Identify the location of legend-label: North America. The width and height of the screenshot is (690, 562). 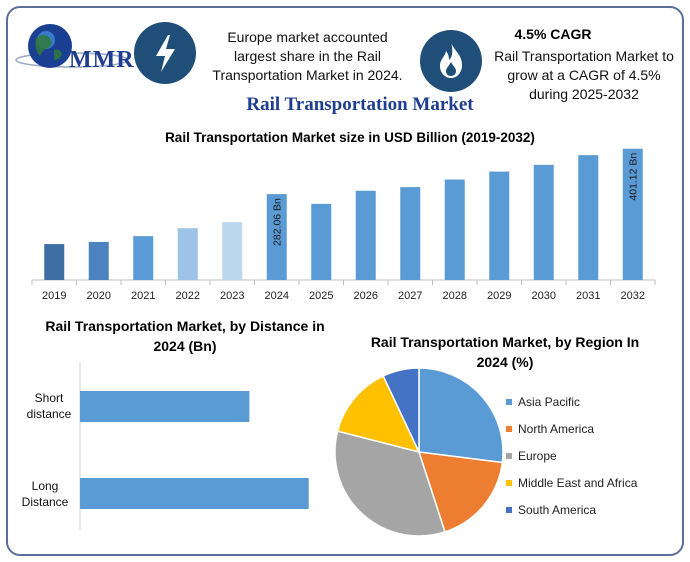
(556, 428).